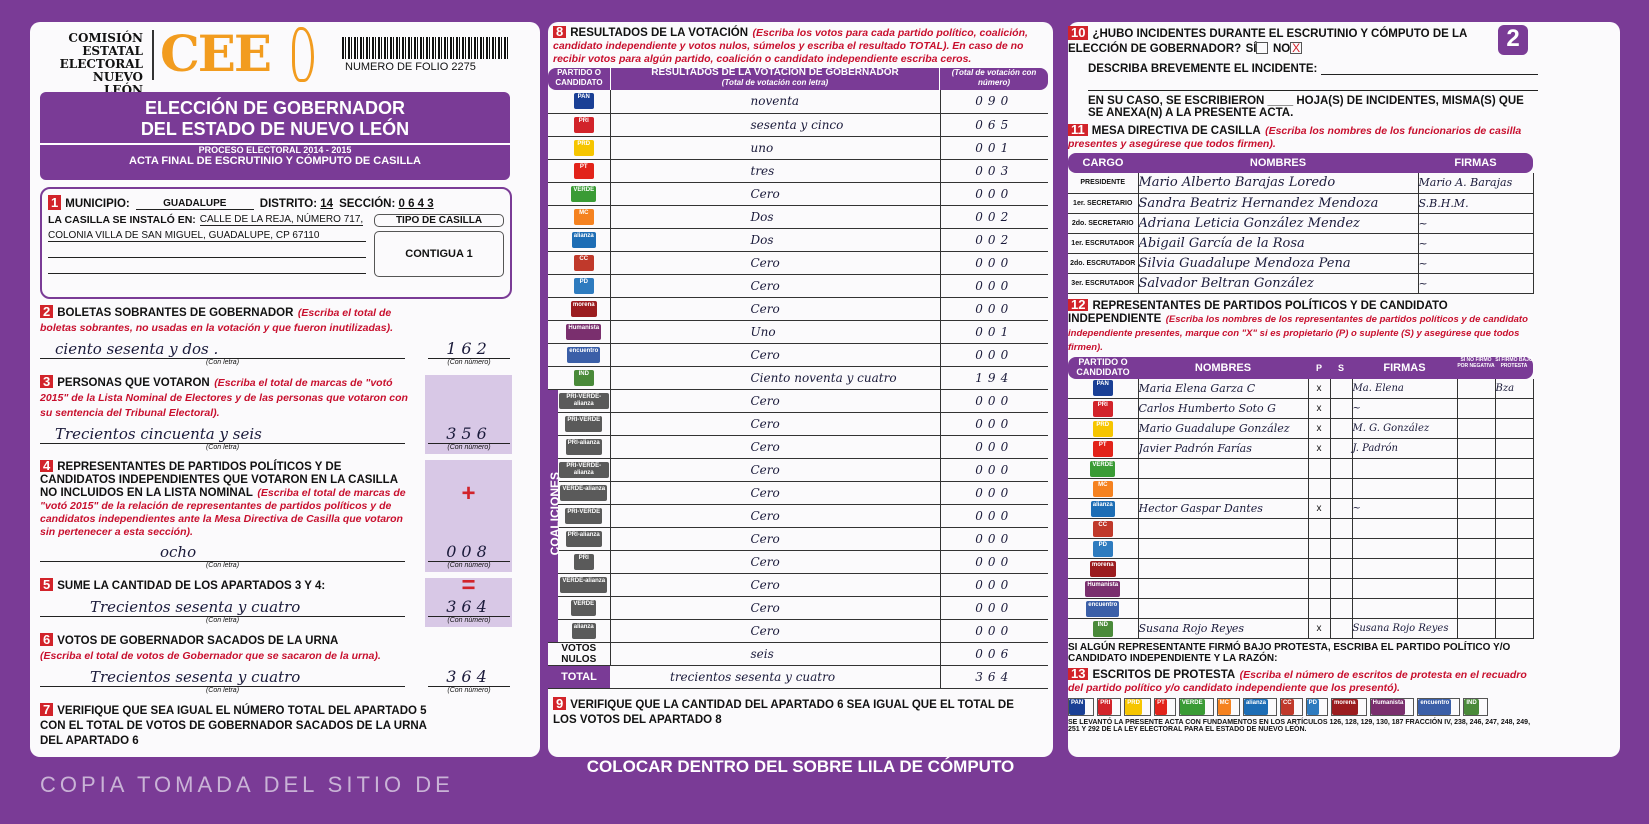 The height and width of the screenshot is (824, 1649). I want to click on section-number: 13, so click(1078, 673).